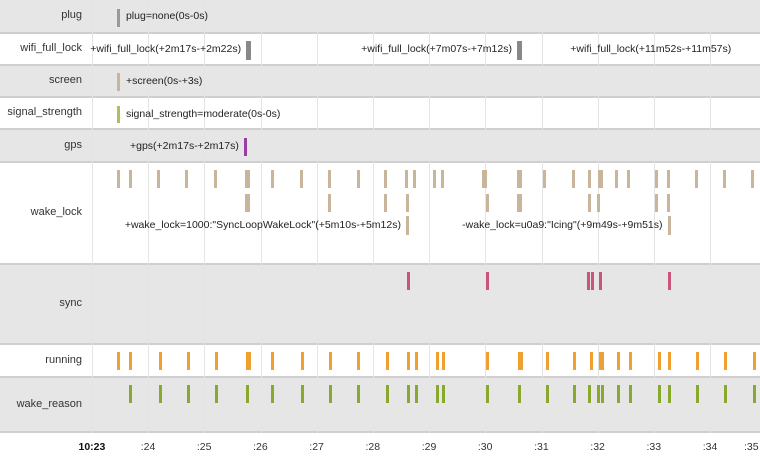  I want to click on plug-event-mark, so click(119, 18).